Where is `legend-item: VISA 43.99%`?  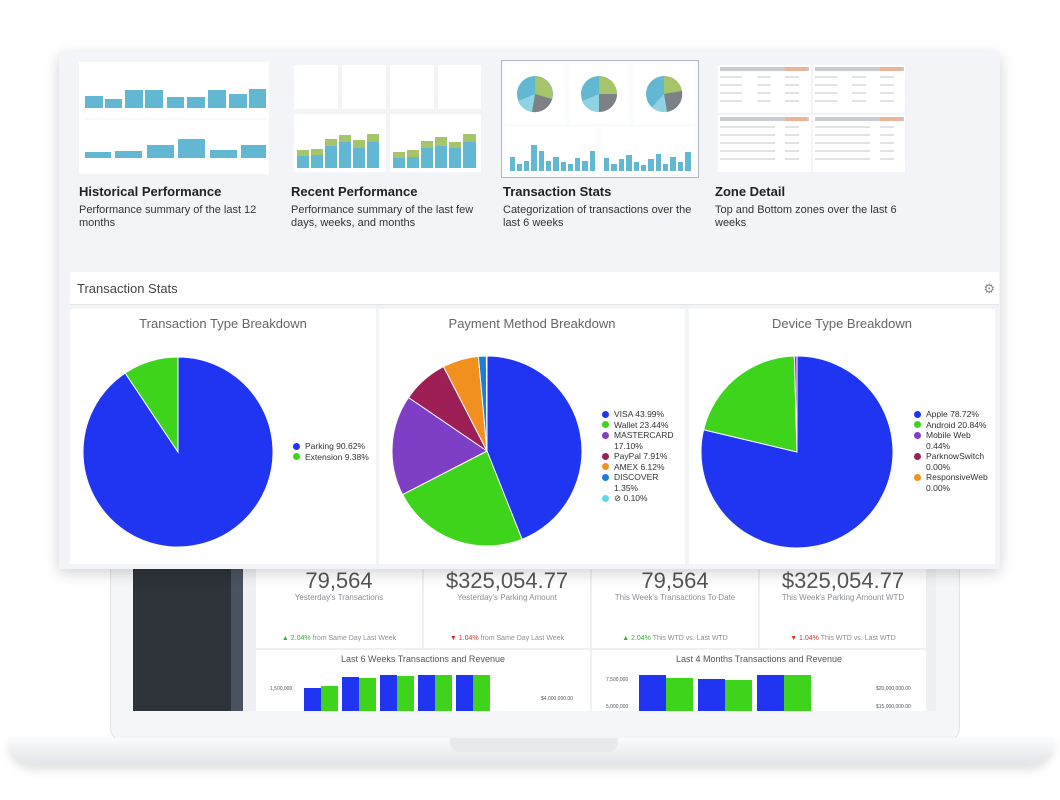 legend-item: VISA 43.99% is located at coordinates (643, 414).